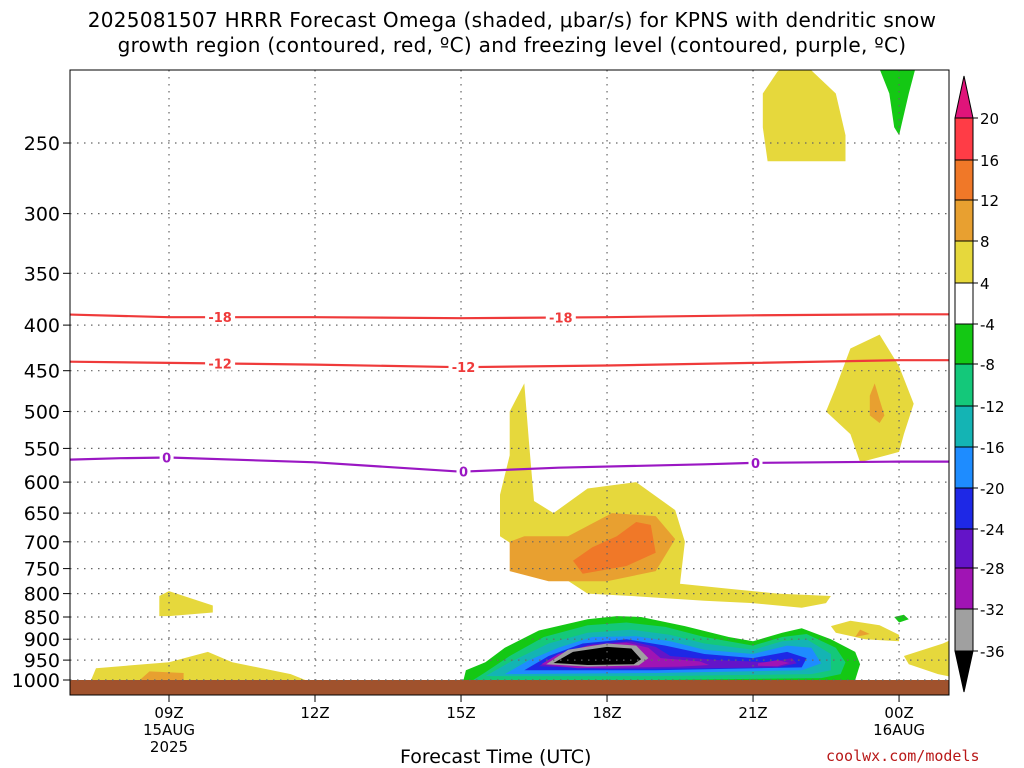  What do you see at coordinates (42, 215) in the screenshot?
I see `y-tick-label-300: 300` at bounding box center [42, 215].